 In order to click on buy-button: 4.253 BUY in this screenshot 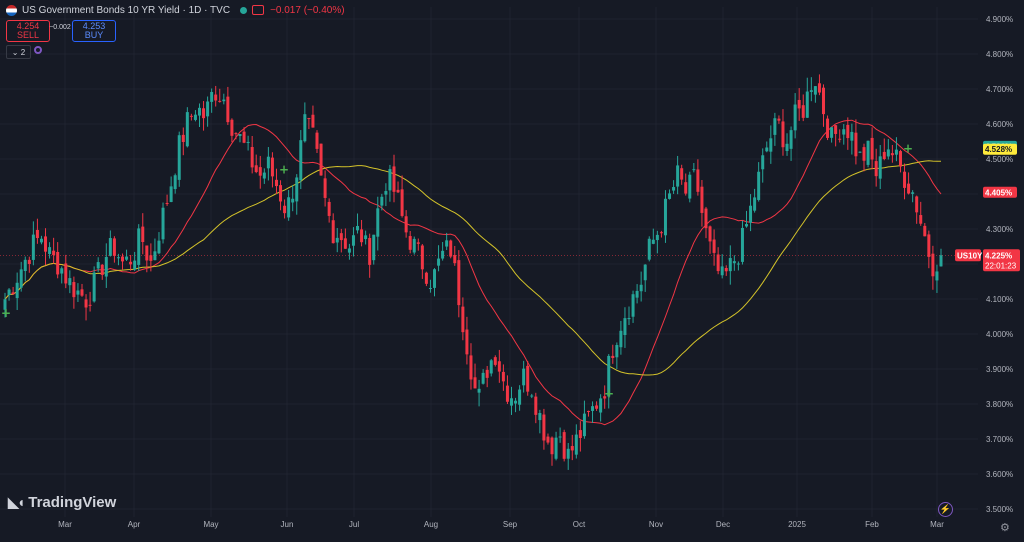, I will do `click(94, 31)`.